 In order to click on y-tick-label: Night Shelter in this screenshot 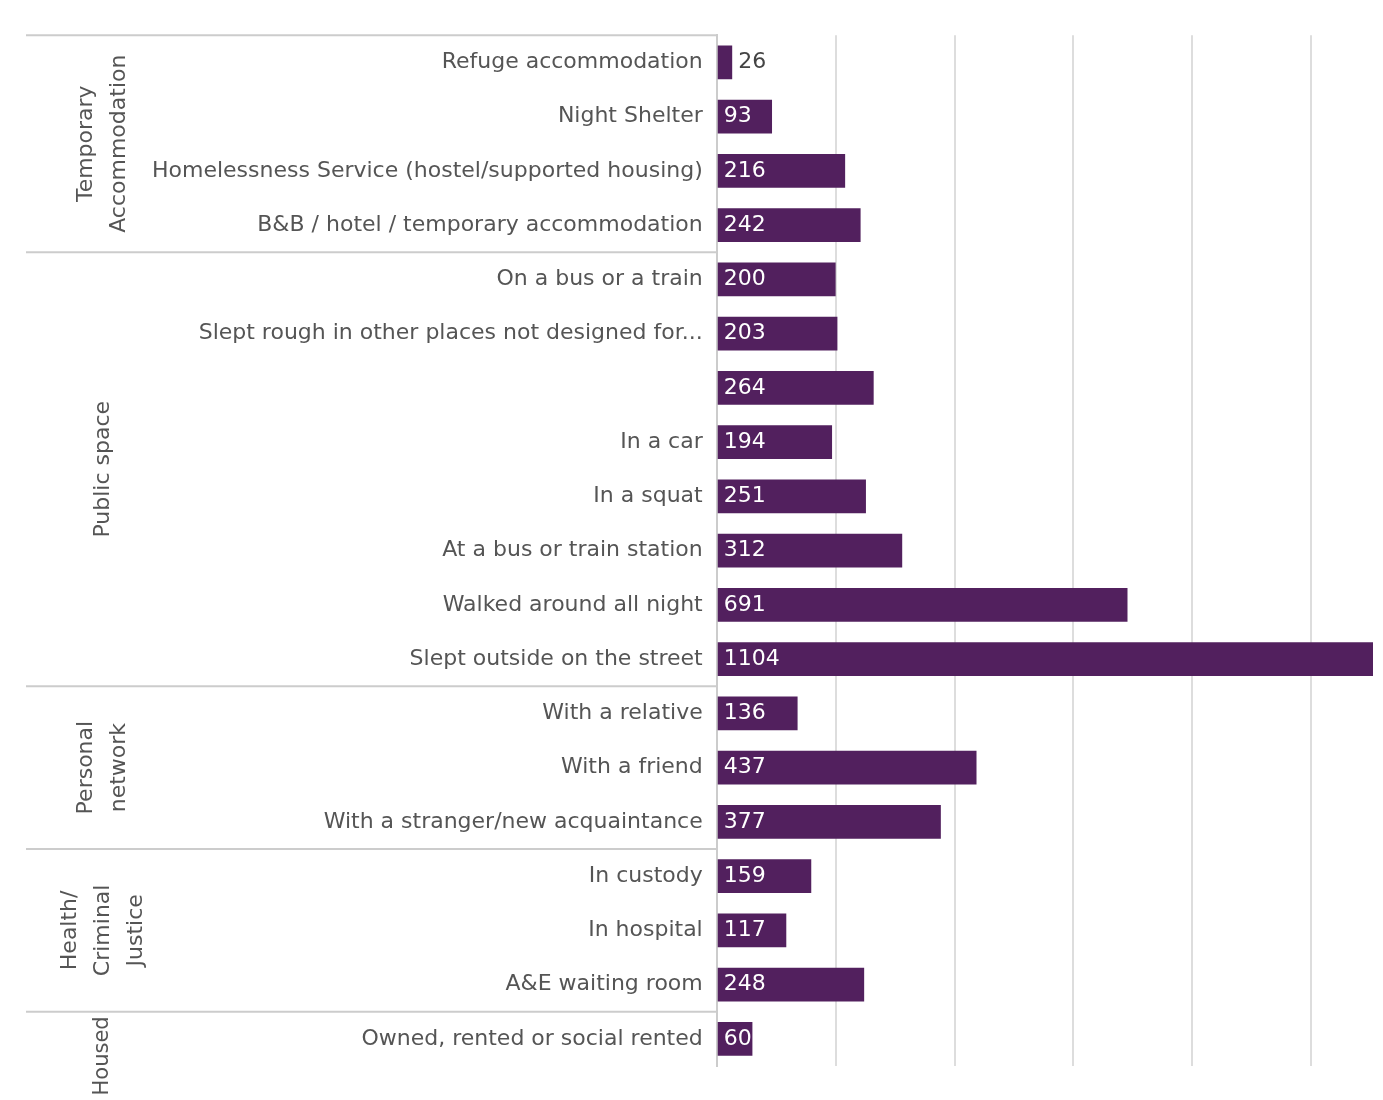, I will do `click(630, 115)`.